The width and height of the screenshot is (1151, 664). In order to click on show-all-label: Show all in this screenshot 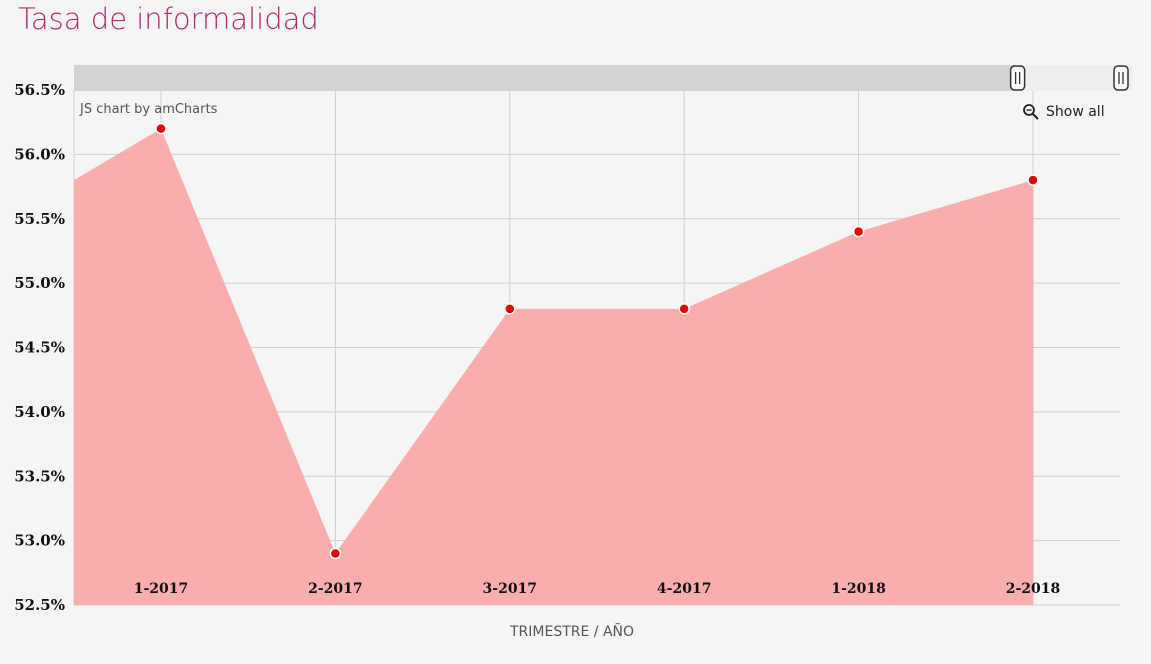, I will do `click(1075, 112)`.